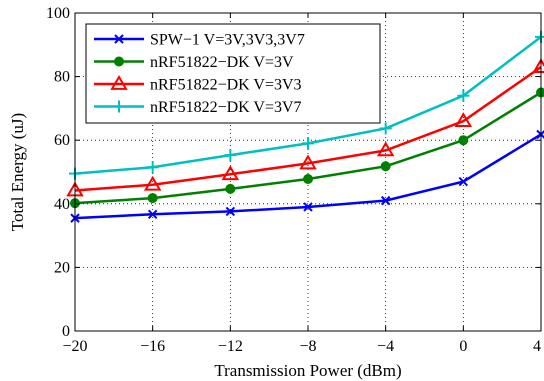  I want to click on legend-label: SPW−1 V=3V,3V3,3V7, so click(227, 40).